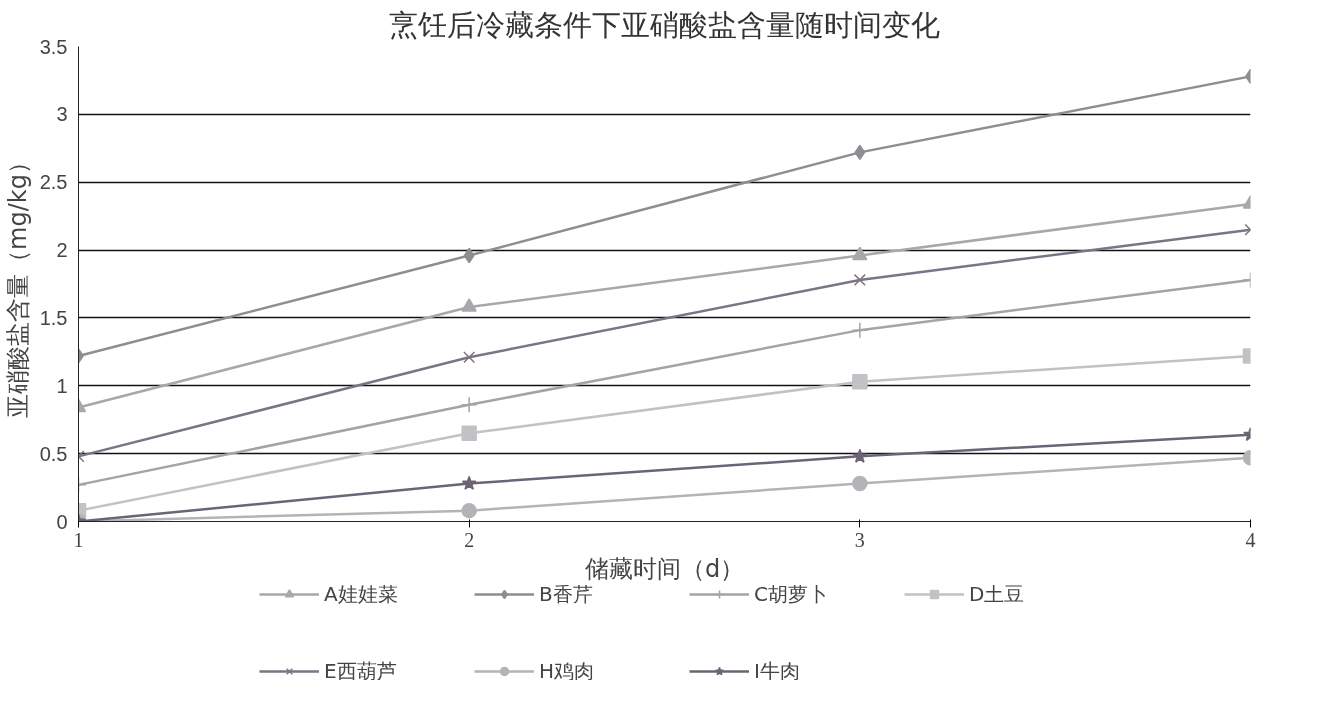 Image resolution: width=1320 pixels, height=706 pixels. Describe the element at coordinates (62, 114) in the screenshot. I see `y-tick-label: 3` at that location.